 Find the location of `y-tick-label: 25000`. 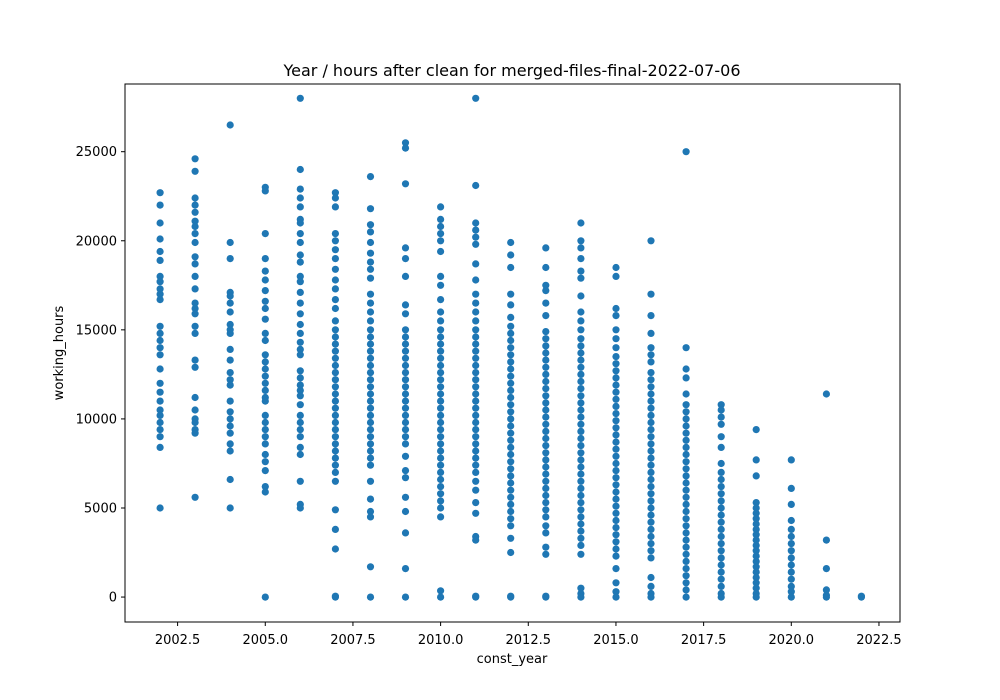

y-tick-label: 25000 is located at coordinates (96, 152).